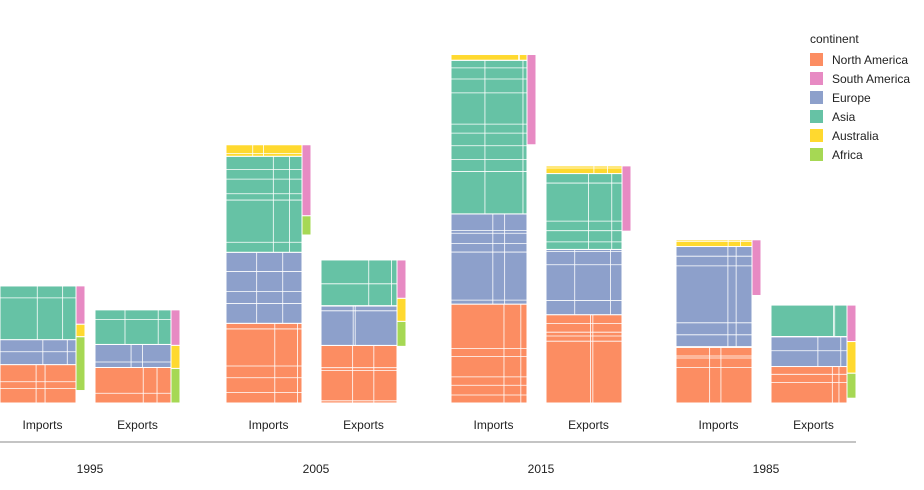 The height and width of the screenshot is (490, 924). I want to click on bar-1995-exports, so click(137, 356).